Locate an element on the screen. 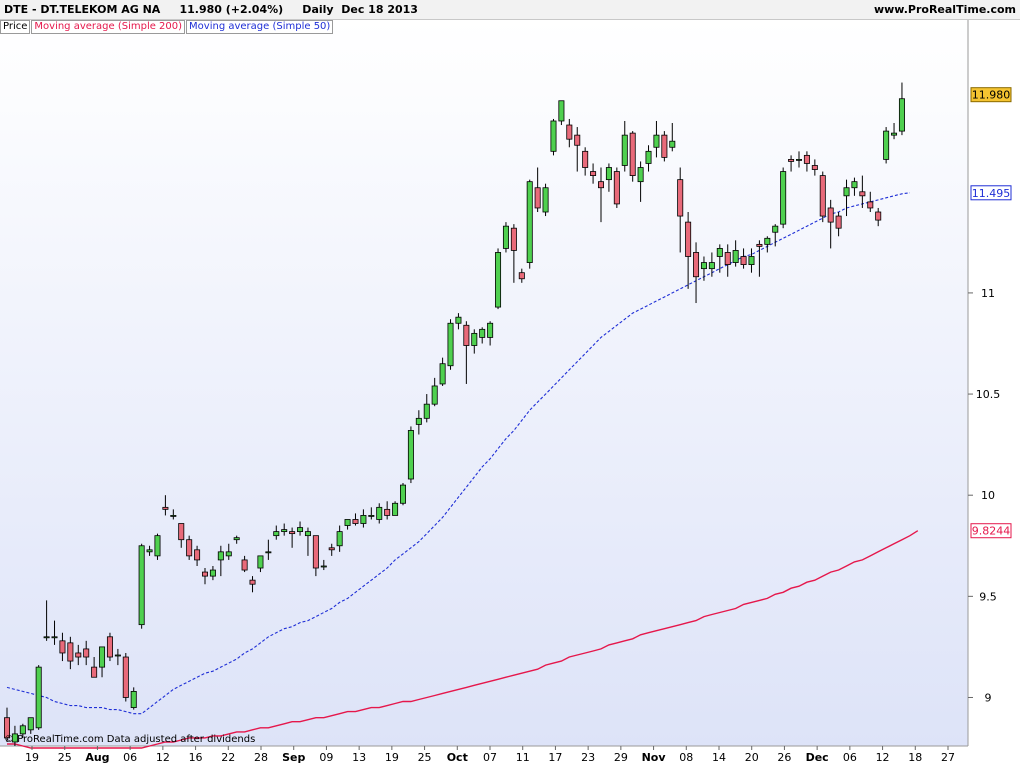 The height and width of the screenshot is (764, 1020). site-link: www.ProRealTime.com is located at coordinates (944, 9).